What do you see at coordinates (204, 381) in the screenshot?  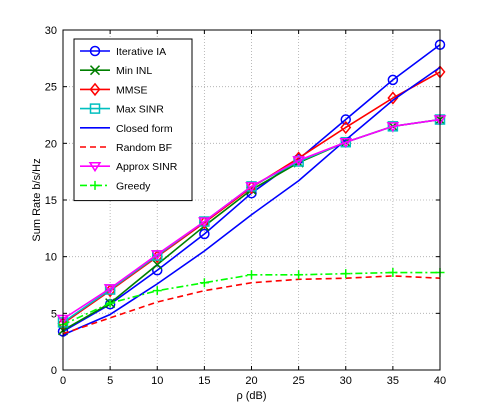 I see `x-tick-label: 15` at bounding box center [204, 381].